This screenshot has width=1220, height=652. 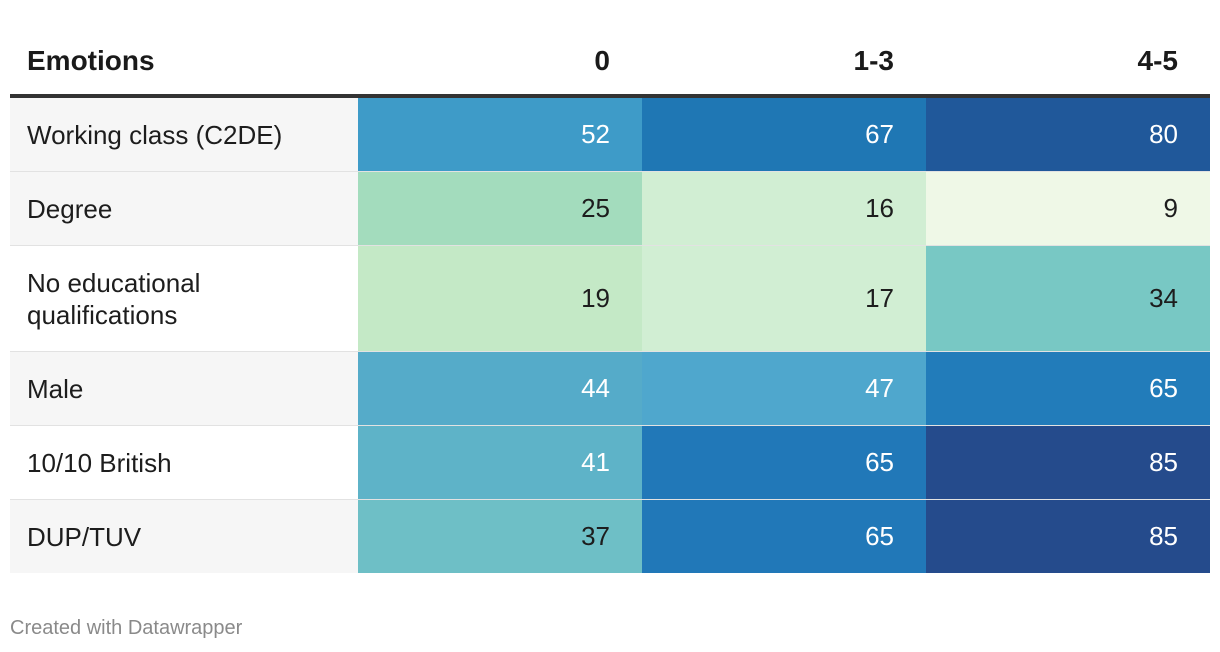 I want to click on table-row: Working class (C2DE) 52 67 80, so click(x=610, y=135).